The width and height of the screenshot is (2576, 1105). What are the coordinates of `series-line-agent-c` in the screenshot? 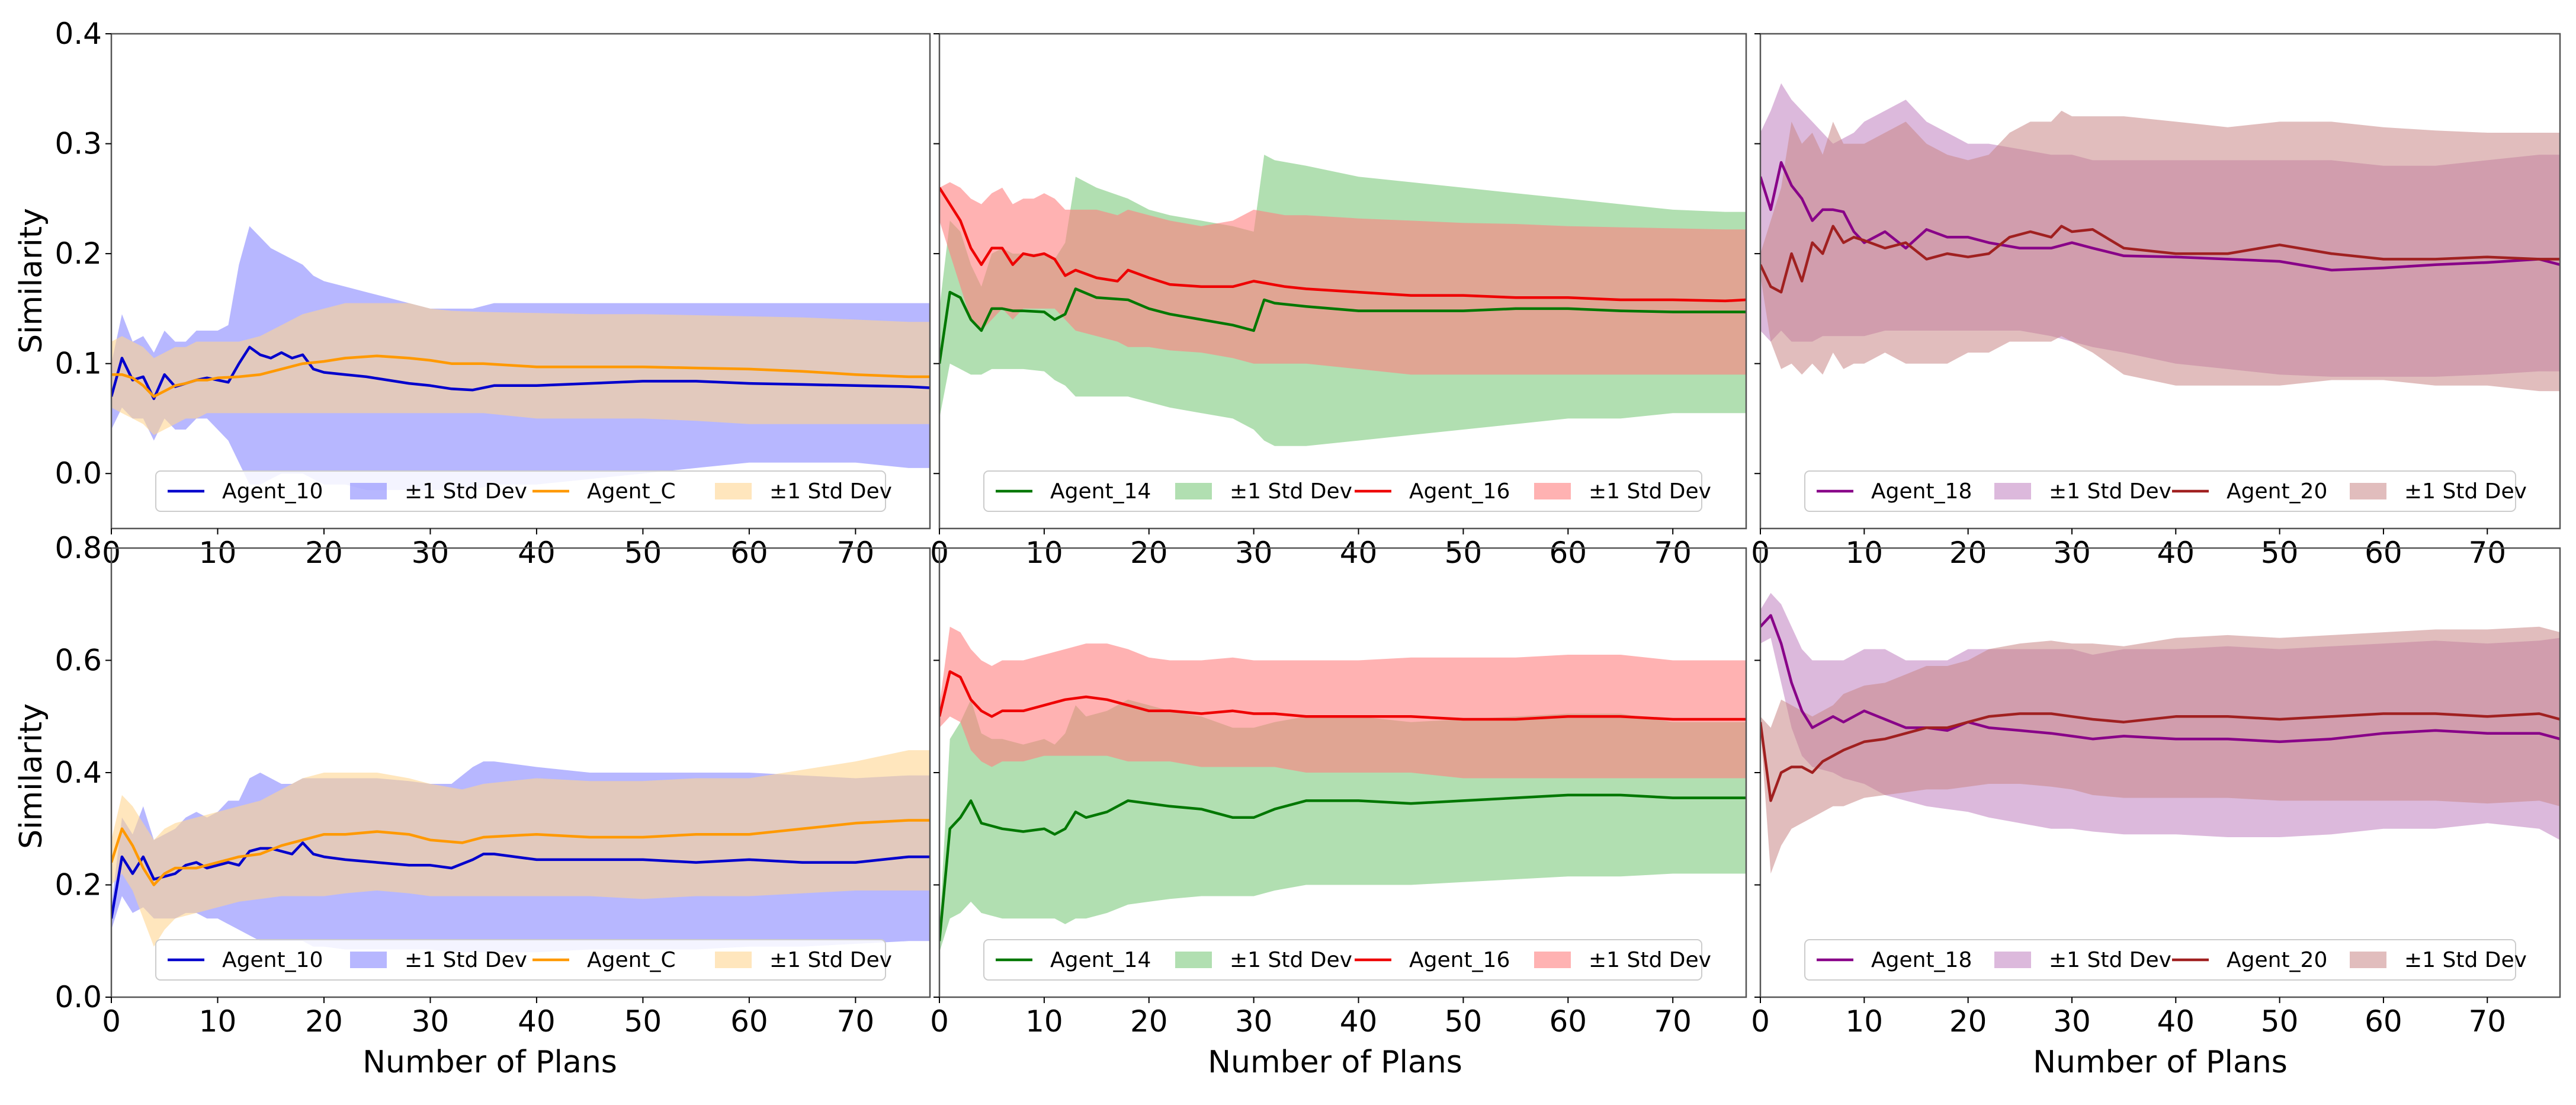 It's located at (520, 852).